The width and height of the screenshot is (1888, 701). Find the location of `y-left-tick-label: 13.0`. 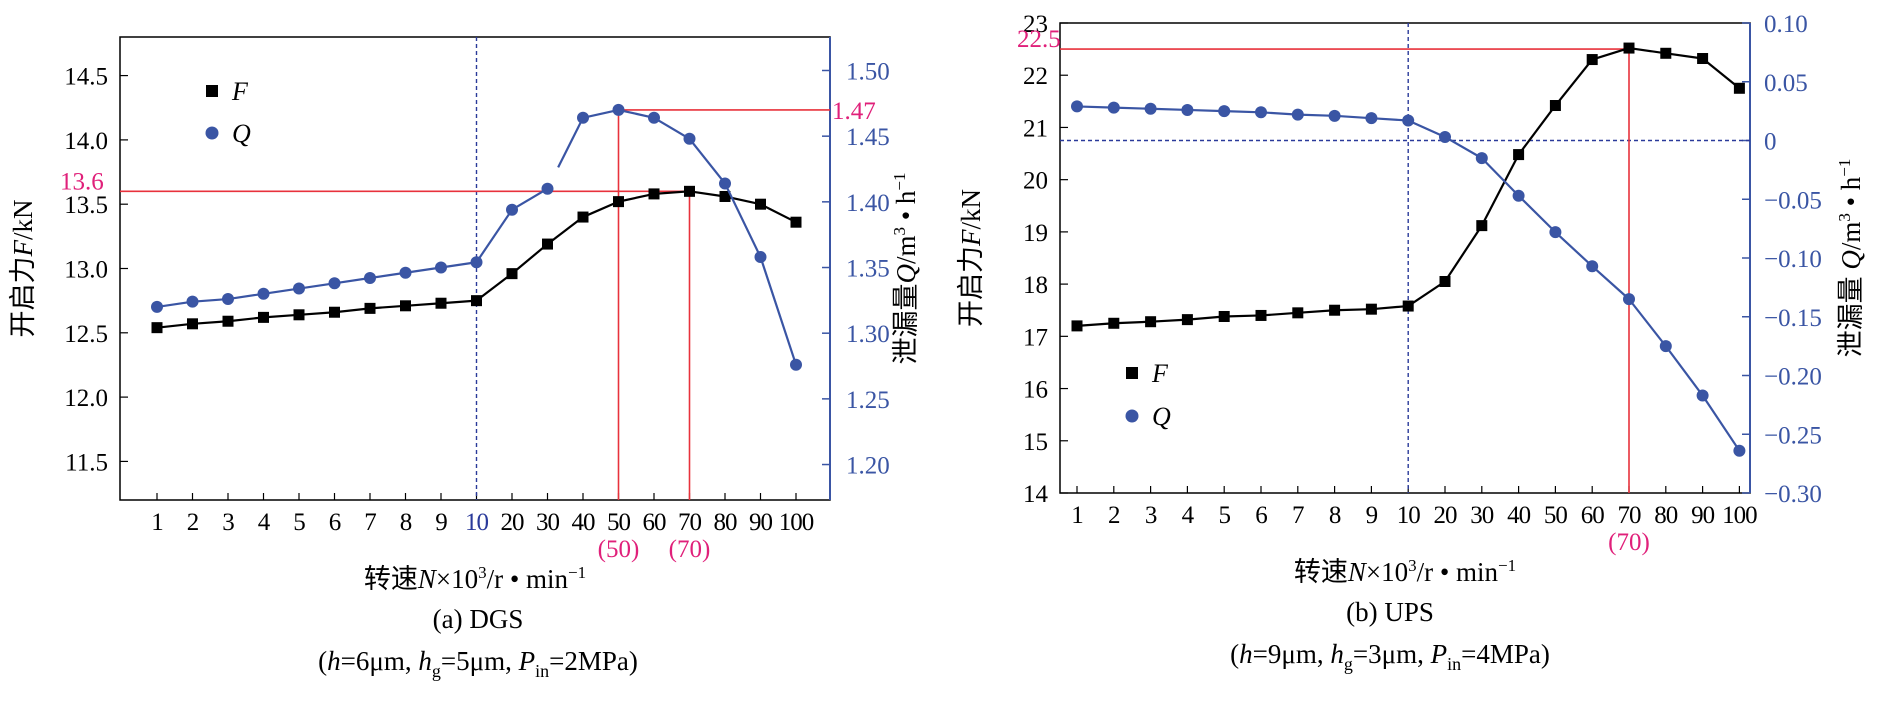

y-left-tick-label: 13.0 is located at coordinates (86, 270).